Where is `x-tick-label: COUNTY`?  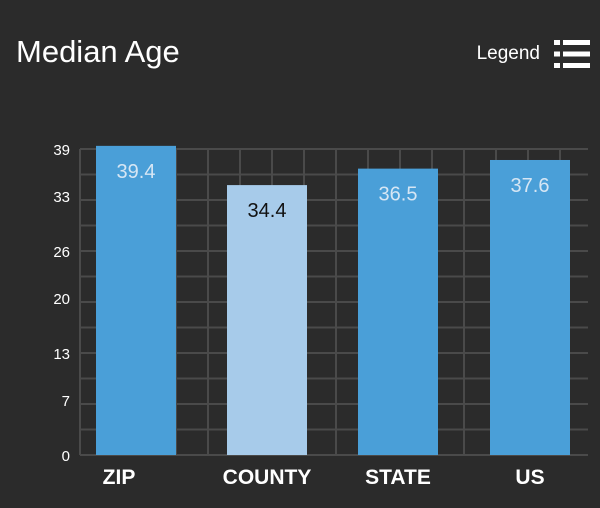
x-tick-label: COUNTY is located at coordinates (267, 477).